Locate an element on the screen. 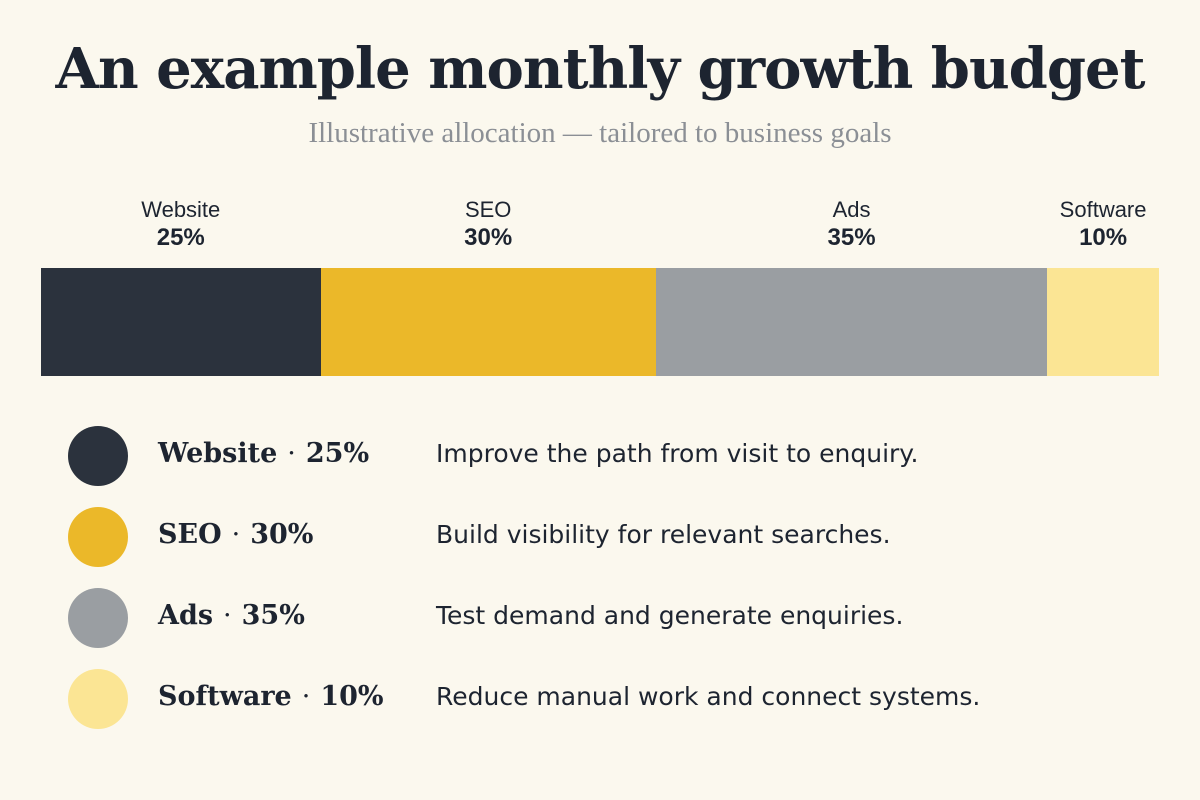  legend-label: SEO · 30% is located at coordinates (235, 534).